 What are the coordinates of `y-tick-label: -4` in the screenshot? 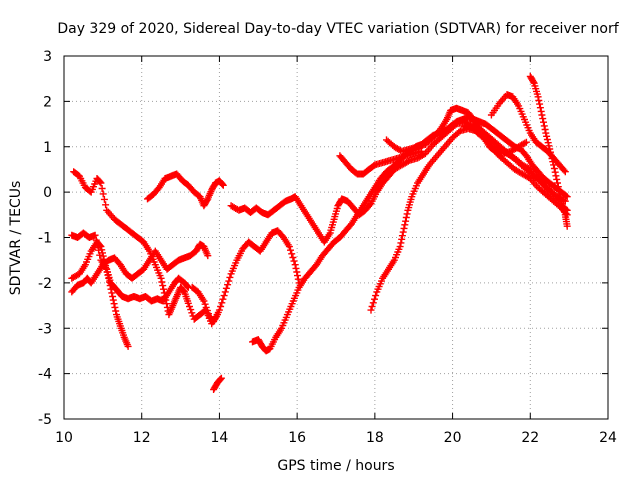 It's located at (45, 375).